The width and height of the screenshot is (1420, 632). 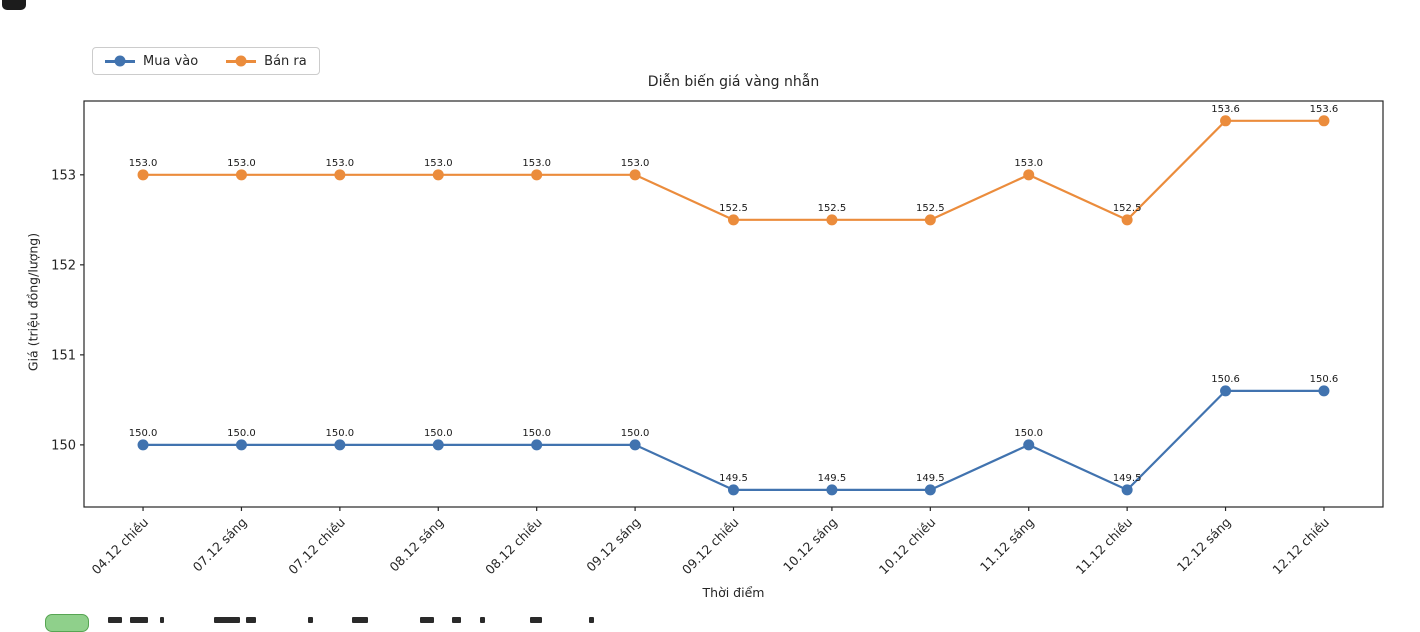 What do you see at coordinates (1104, 546) in the screenshot?
I see `x-tick-label: 11.12 chiều` at bounding box center [1104, 546].